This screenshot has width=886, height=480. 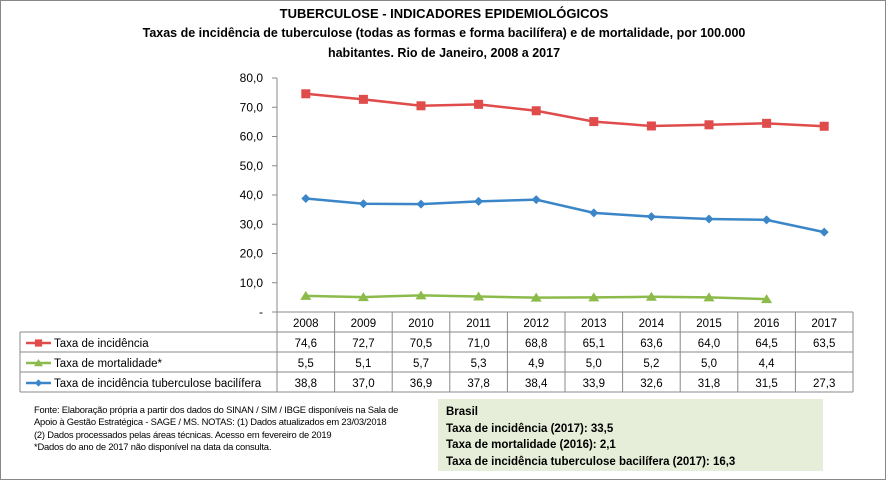 I want to click on data-label: 63,5, so click(x=824, y=344).